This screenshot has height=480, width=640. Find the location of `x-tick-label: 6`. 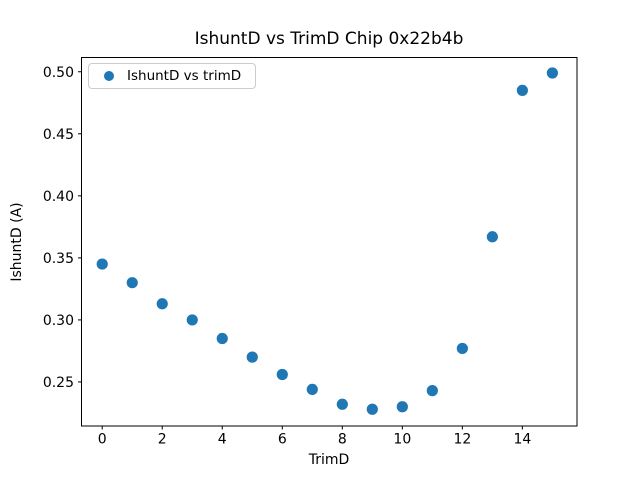

x-tick-label: 6 is located at coordinates (282, 440).